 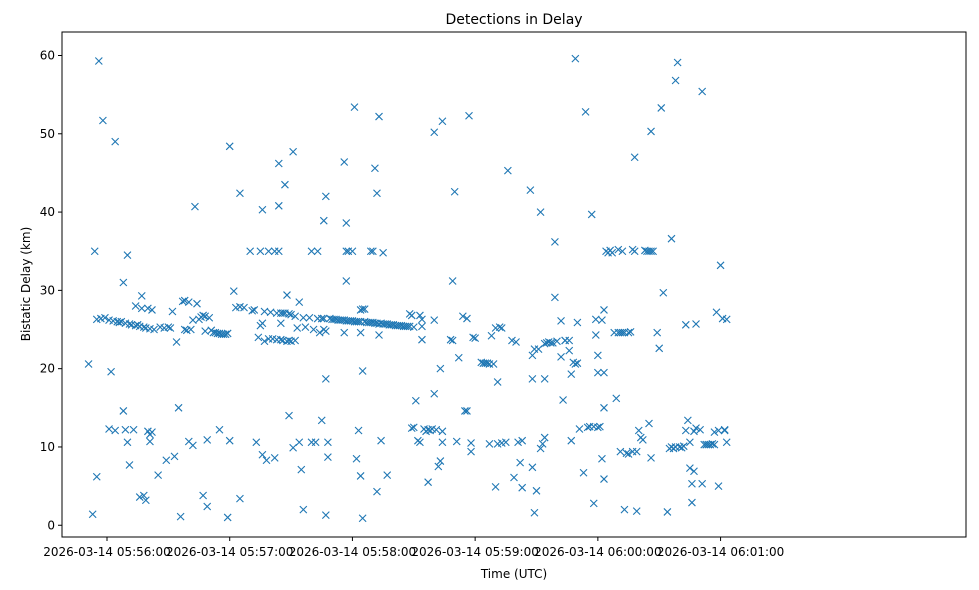 I want to click on y-tick-label: 60, so click(x=47, y=55).